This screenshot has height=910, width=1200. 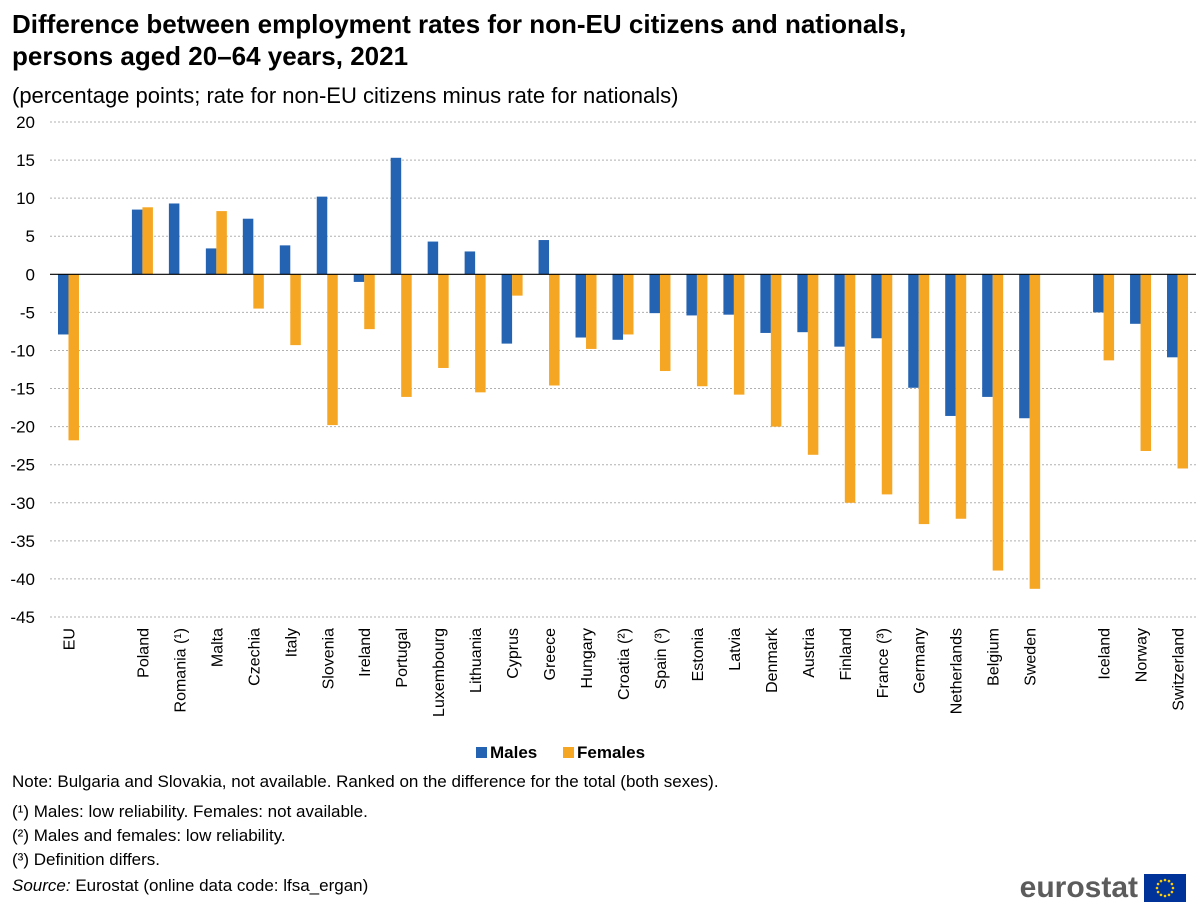 What do you see at coordinates (41, 885) in the screenshot?
I see `source-label: Source:` at bounding box center [41, 885].